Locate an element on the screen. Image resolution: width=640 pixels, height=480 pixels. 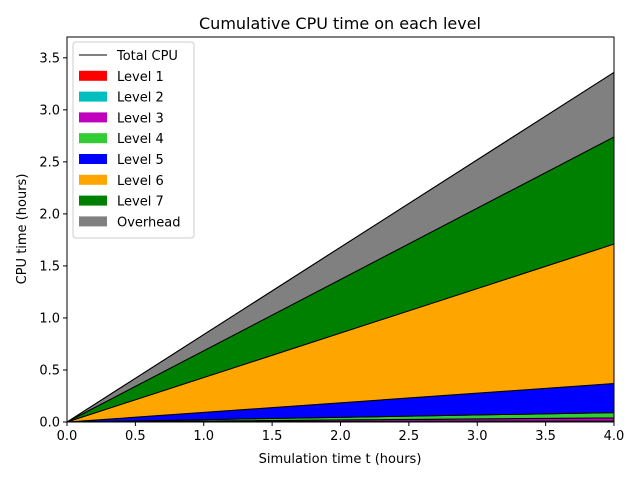
x-axis-ticks: 0.0 0.5 1.0 1.5 2.0 2.5 3.0 3.5 4.0 is located at coordinates (341, 433).